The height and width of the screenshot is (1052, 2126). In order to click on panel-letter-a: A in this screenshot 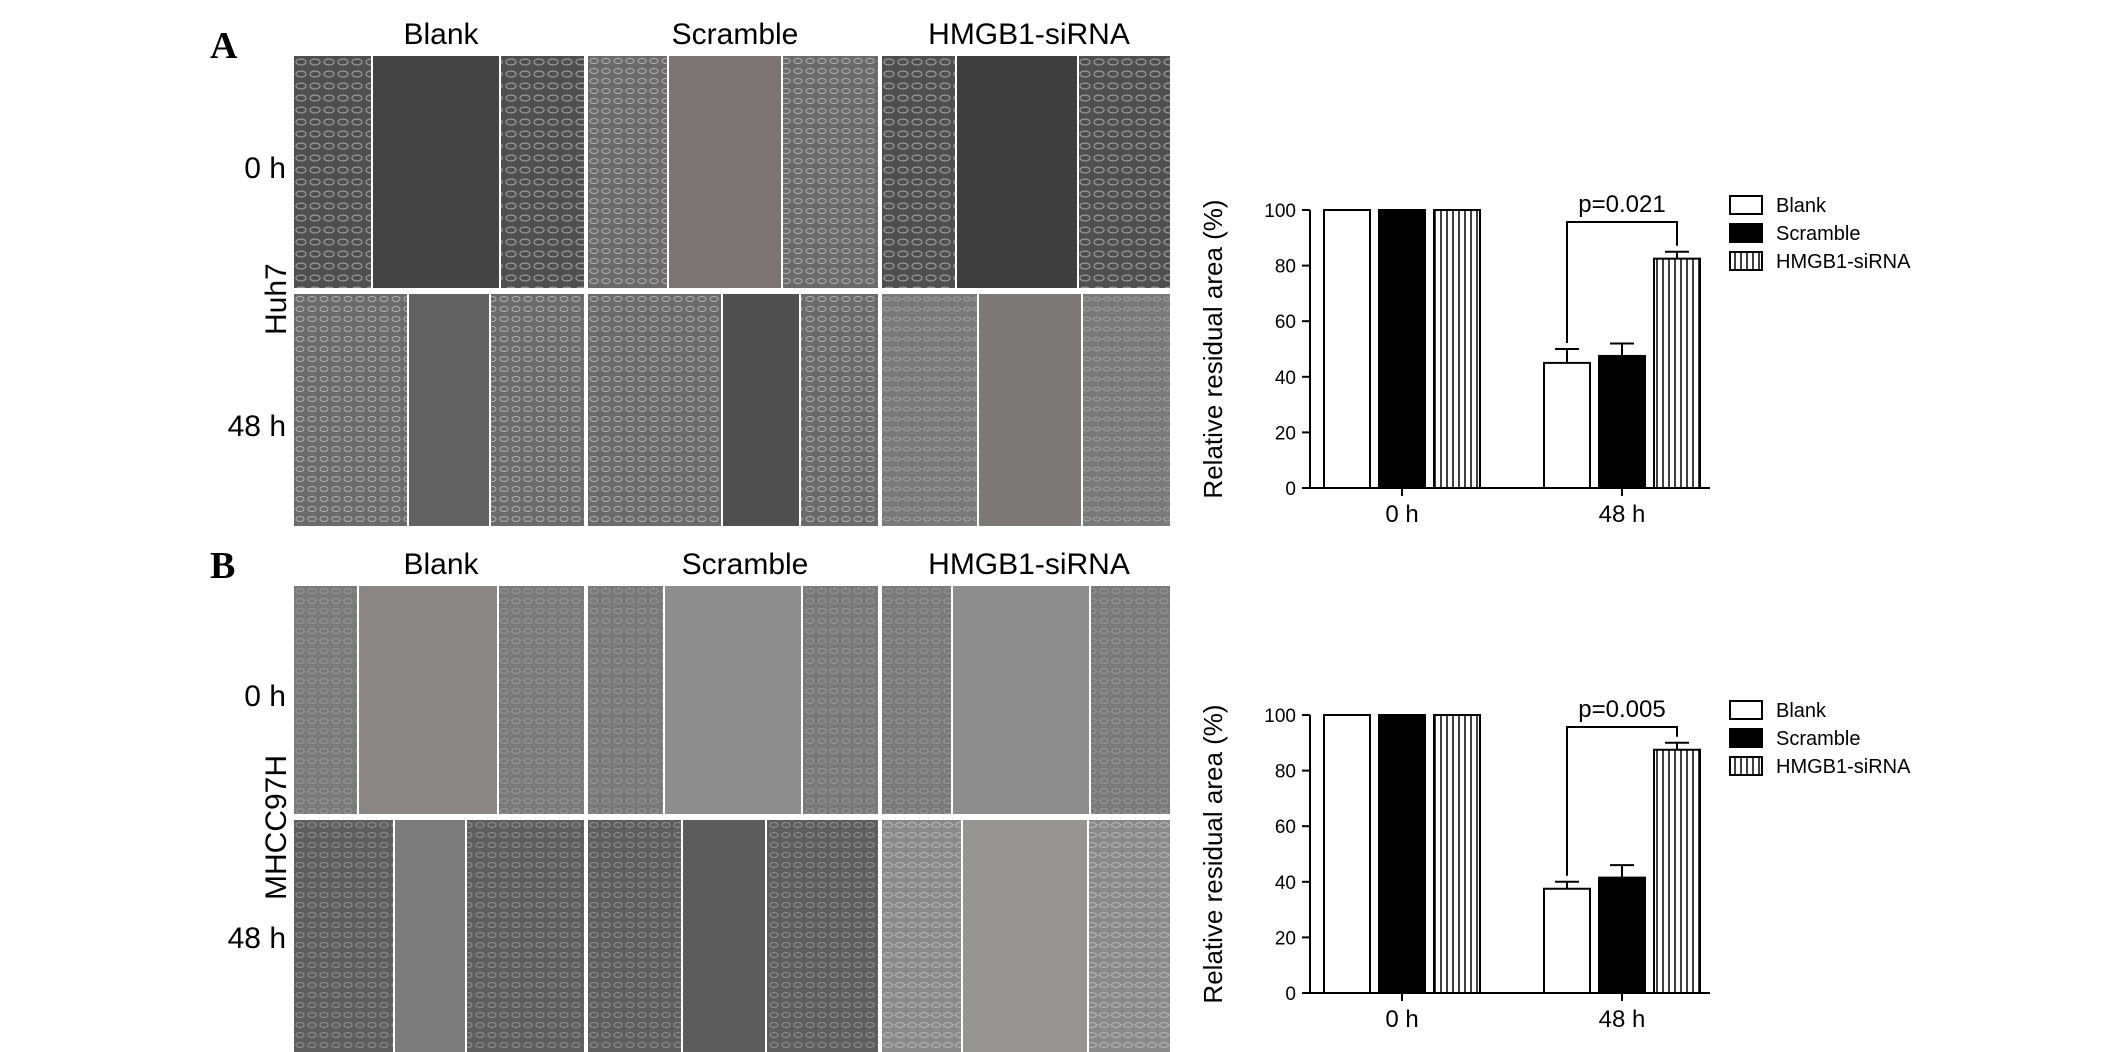, I will do `click(224, 46)`.